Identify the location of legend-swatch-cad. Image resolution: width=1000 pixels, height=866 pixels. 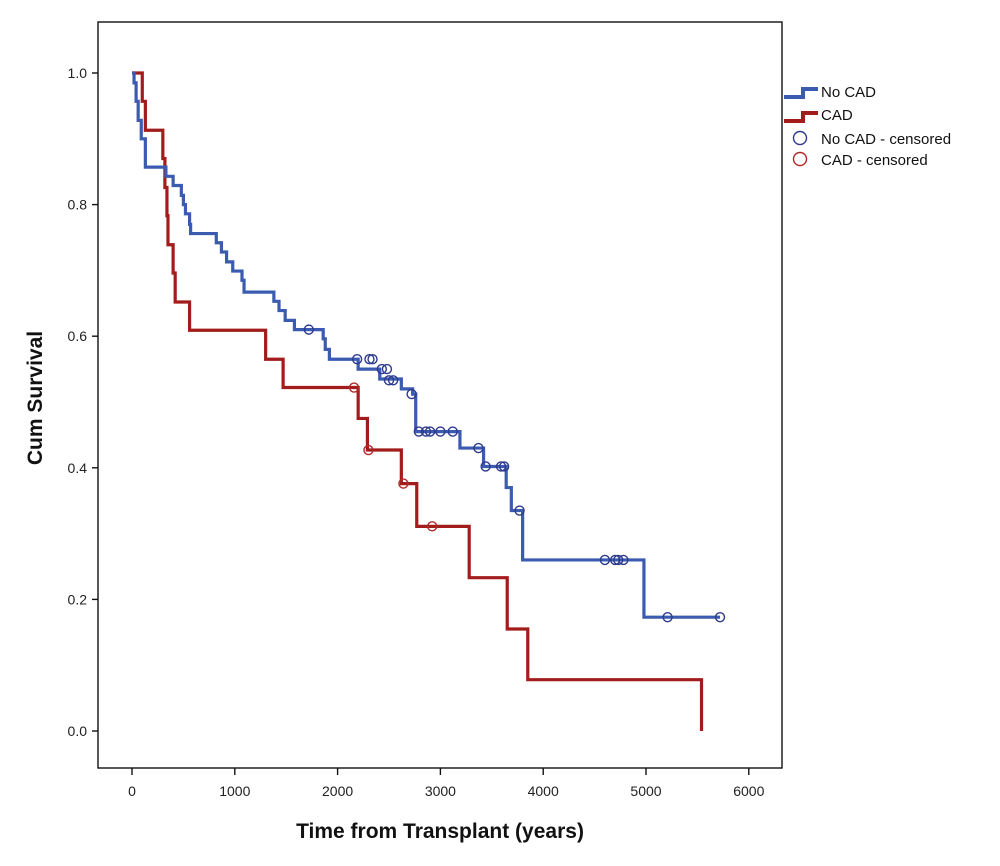
(801, 117).